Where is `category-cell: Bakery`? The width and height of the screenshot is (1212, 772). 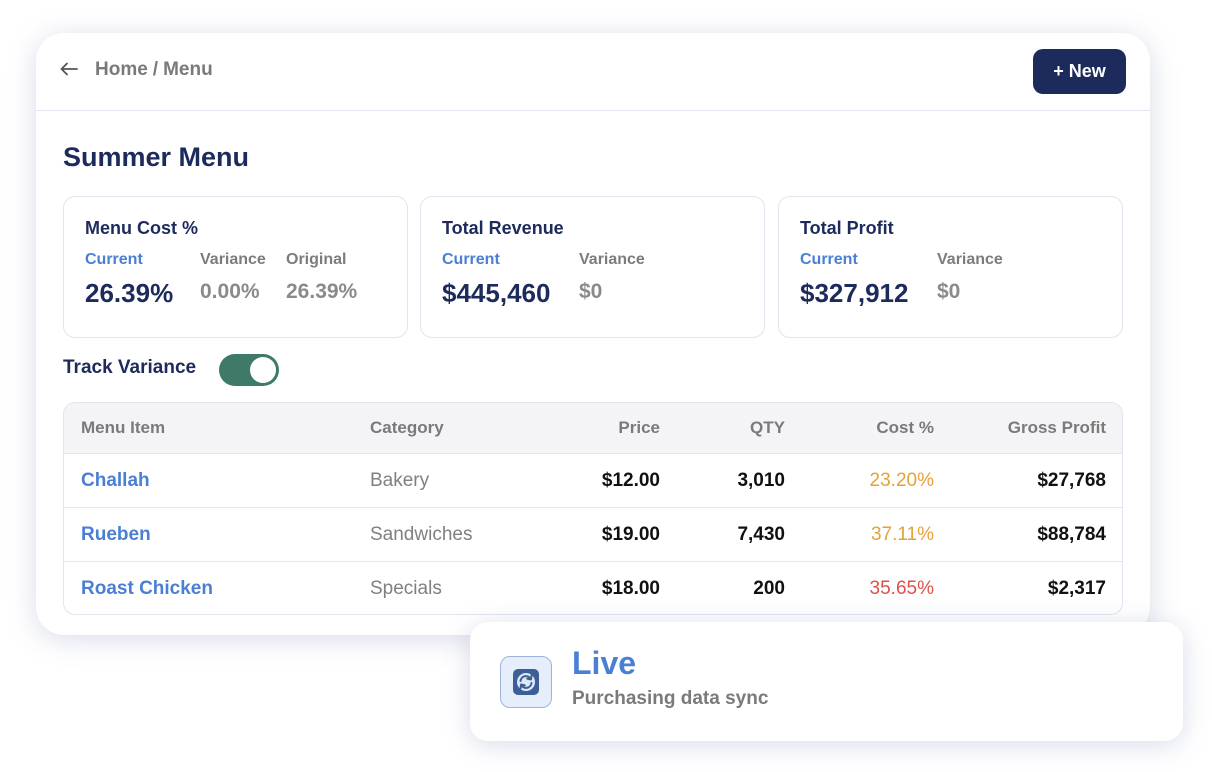 category-cell: Bakery is located at coordinates (400, 480).